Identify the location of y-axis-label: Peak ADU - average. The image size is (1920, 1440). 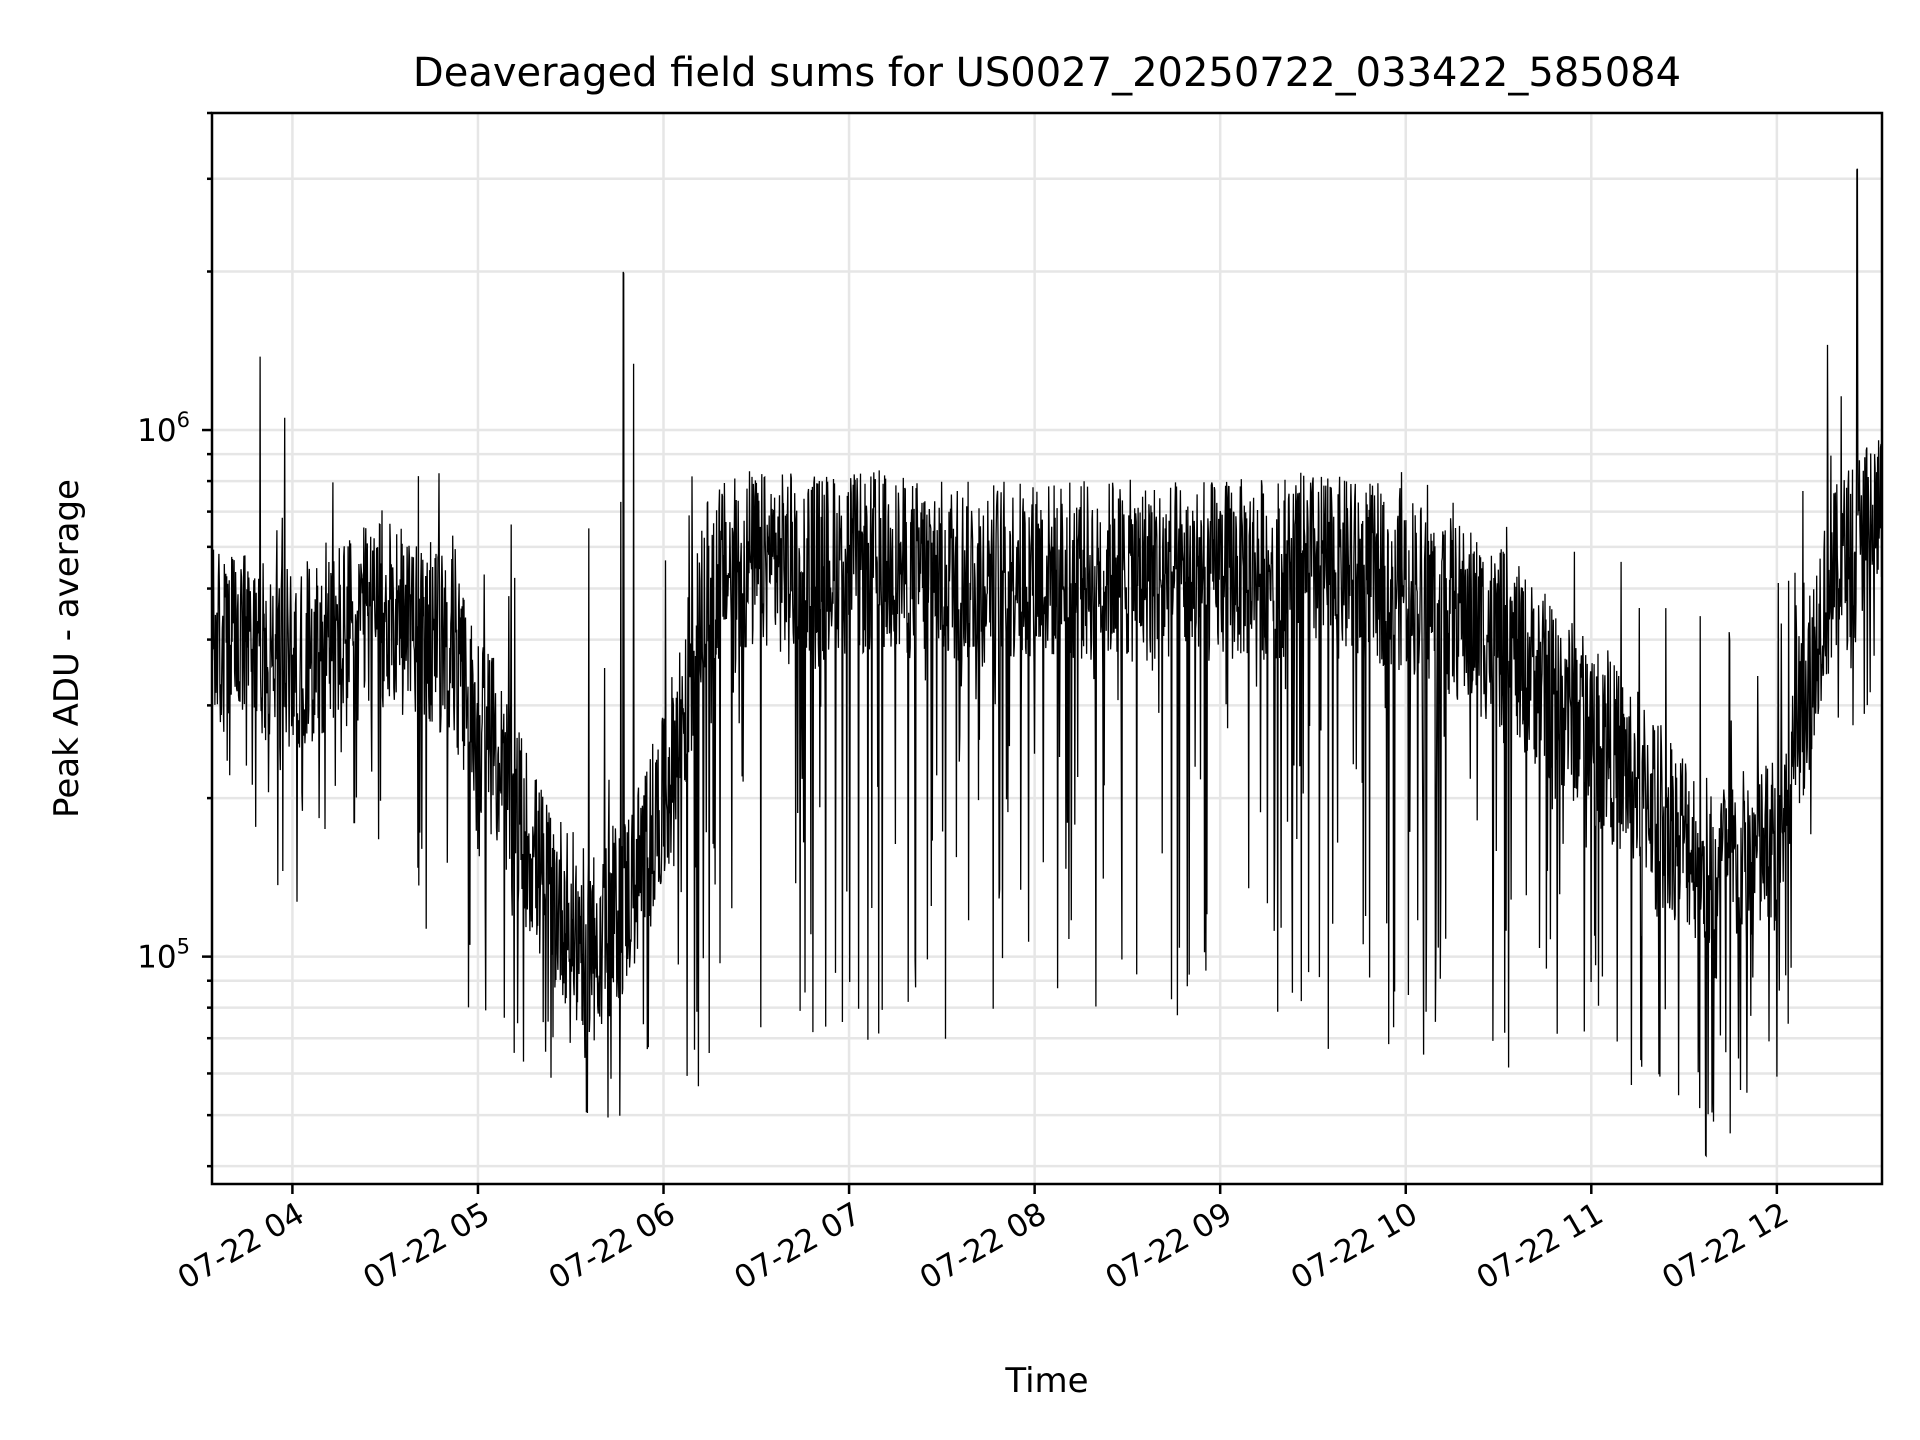
(67, 648).